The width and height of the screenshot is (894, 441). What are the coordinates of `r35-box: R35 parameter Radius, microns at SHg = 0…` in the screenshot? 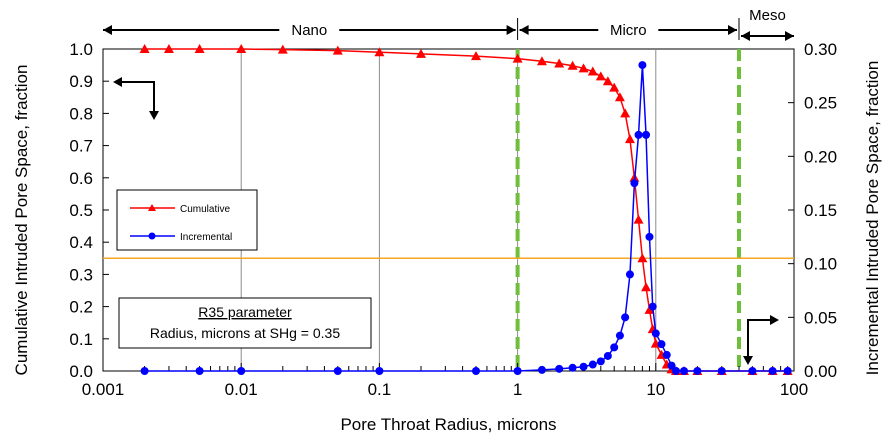 It's located at (245, 323).